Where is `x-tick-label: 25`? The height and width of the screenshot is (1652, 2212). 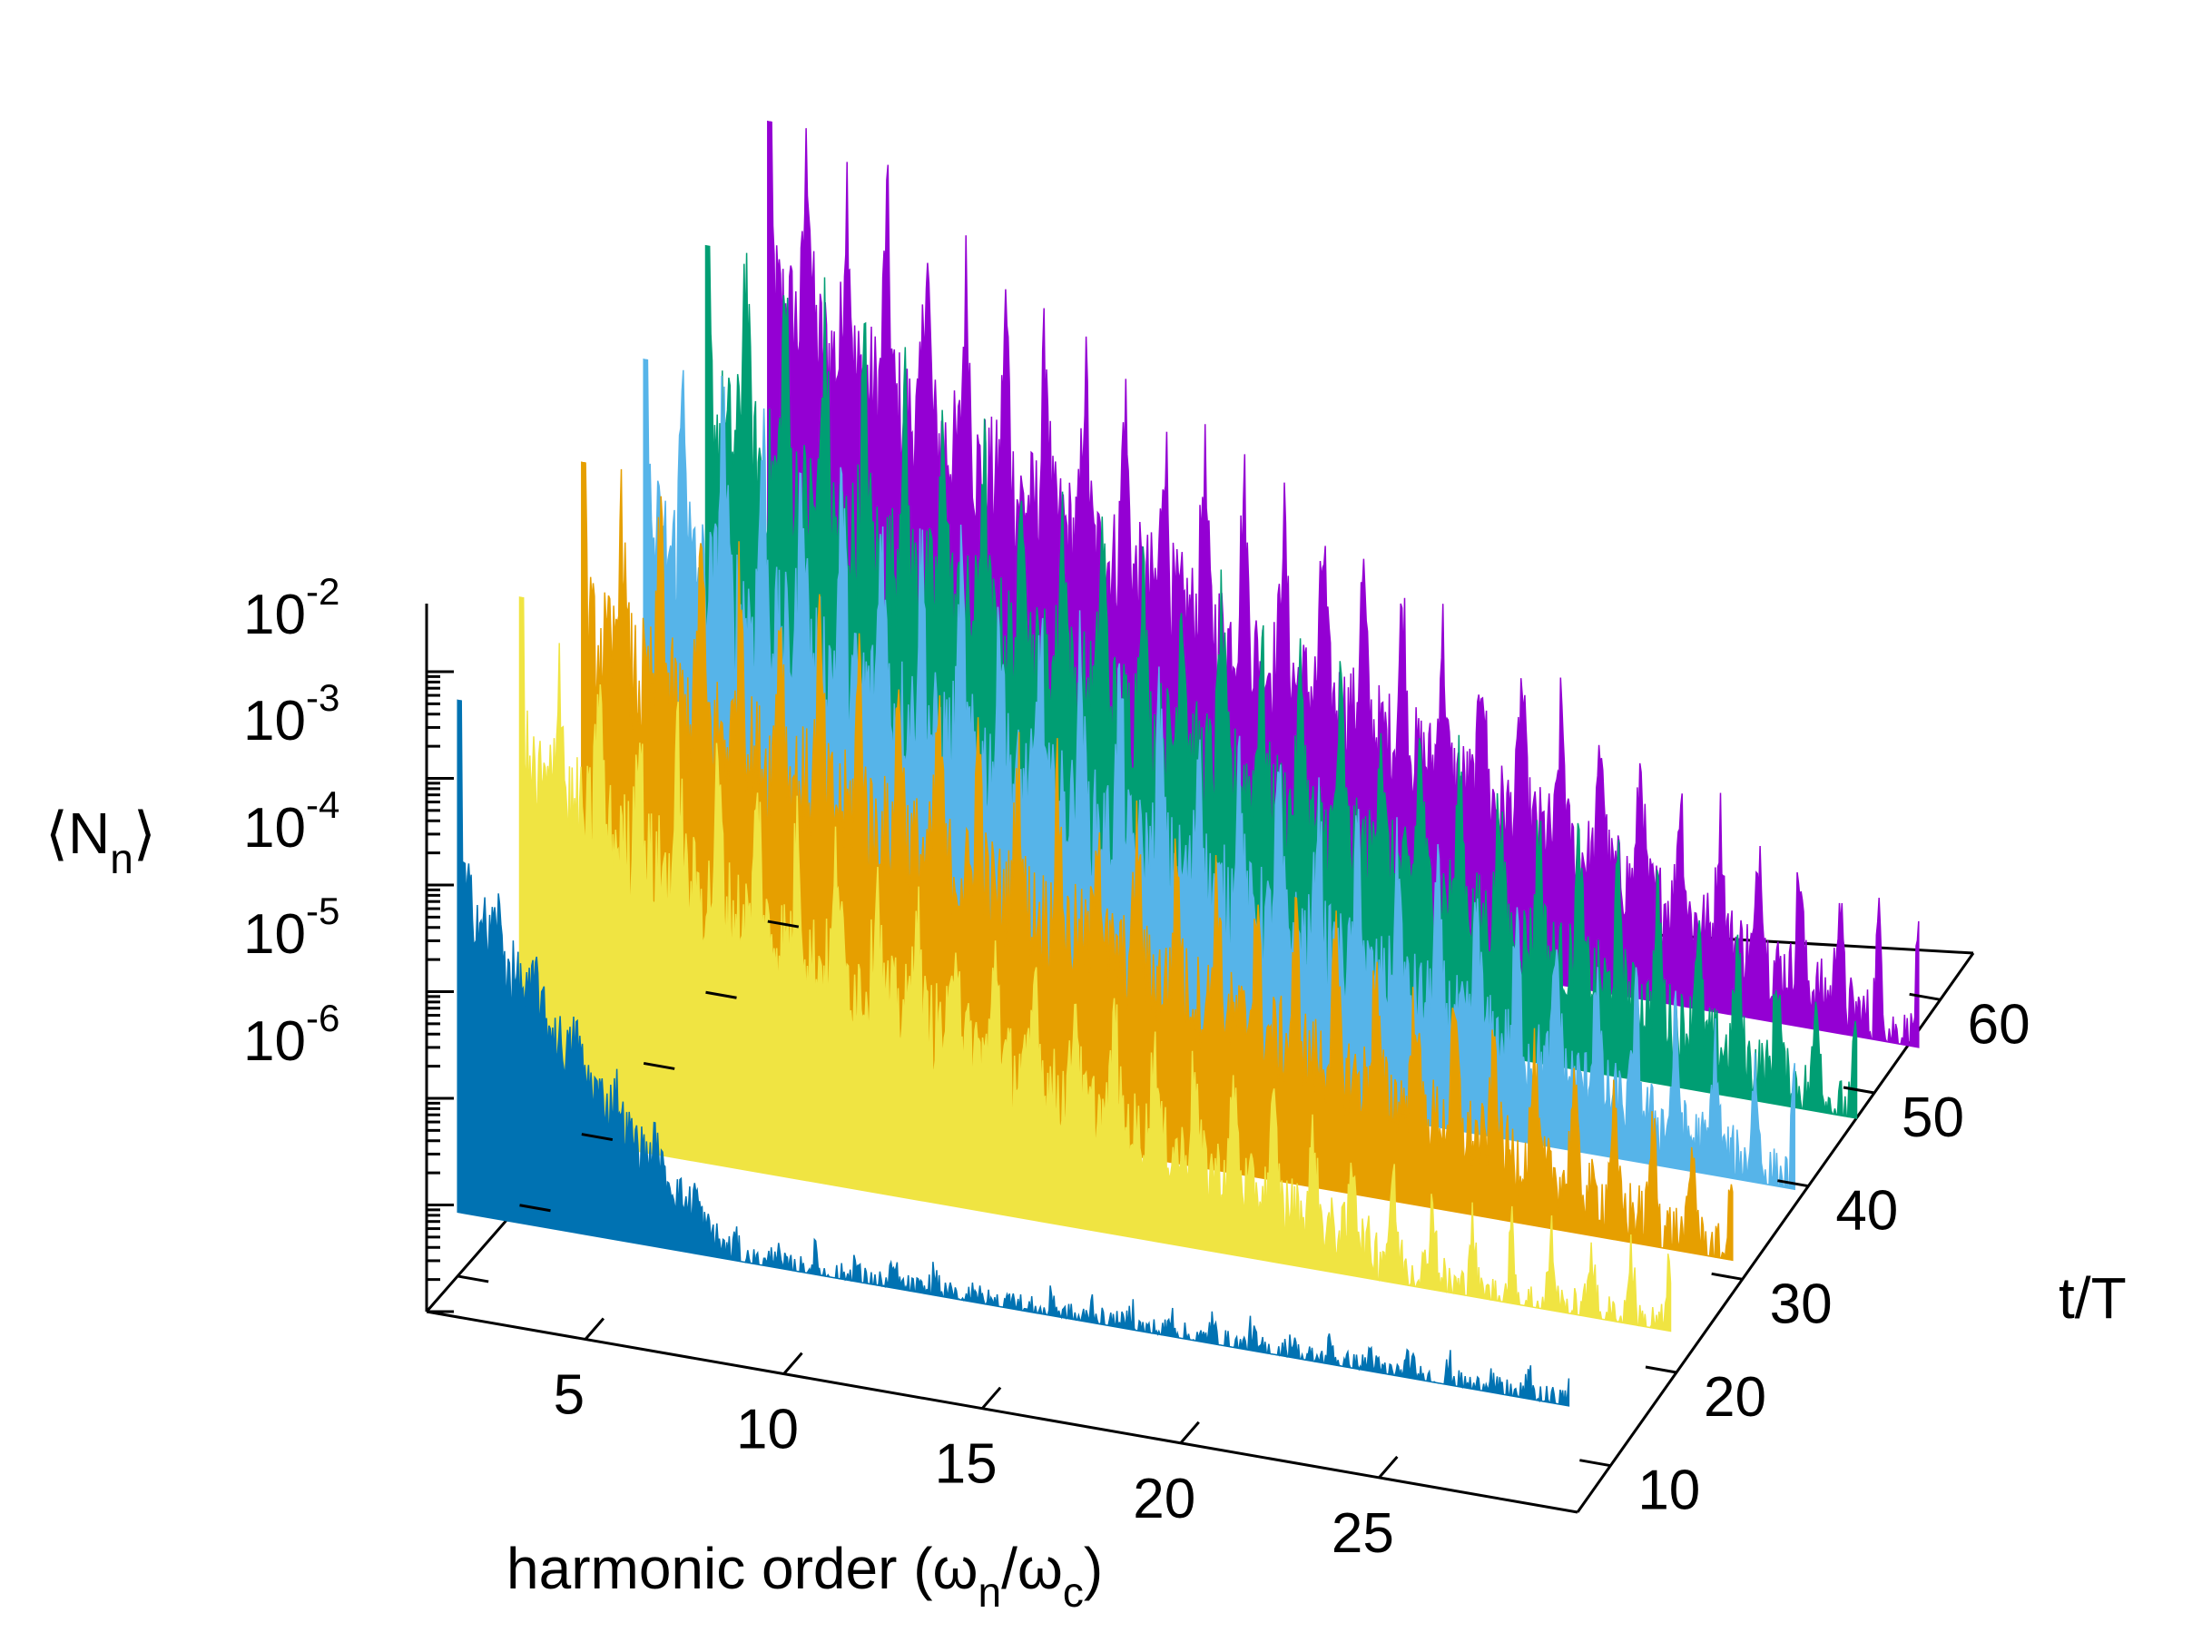 x-tick-label: 25 is located at coordinates (1363, 1533).